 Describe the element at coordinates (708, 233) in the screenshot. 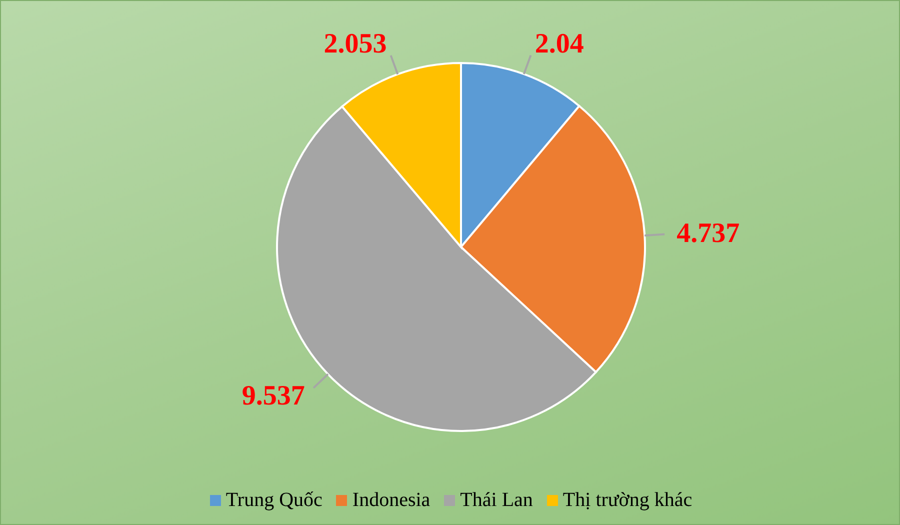

I see `data-label: 4.737` at that location.